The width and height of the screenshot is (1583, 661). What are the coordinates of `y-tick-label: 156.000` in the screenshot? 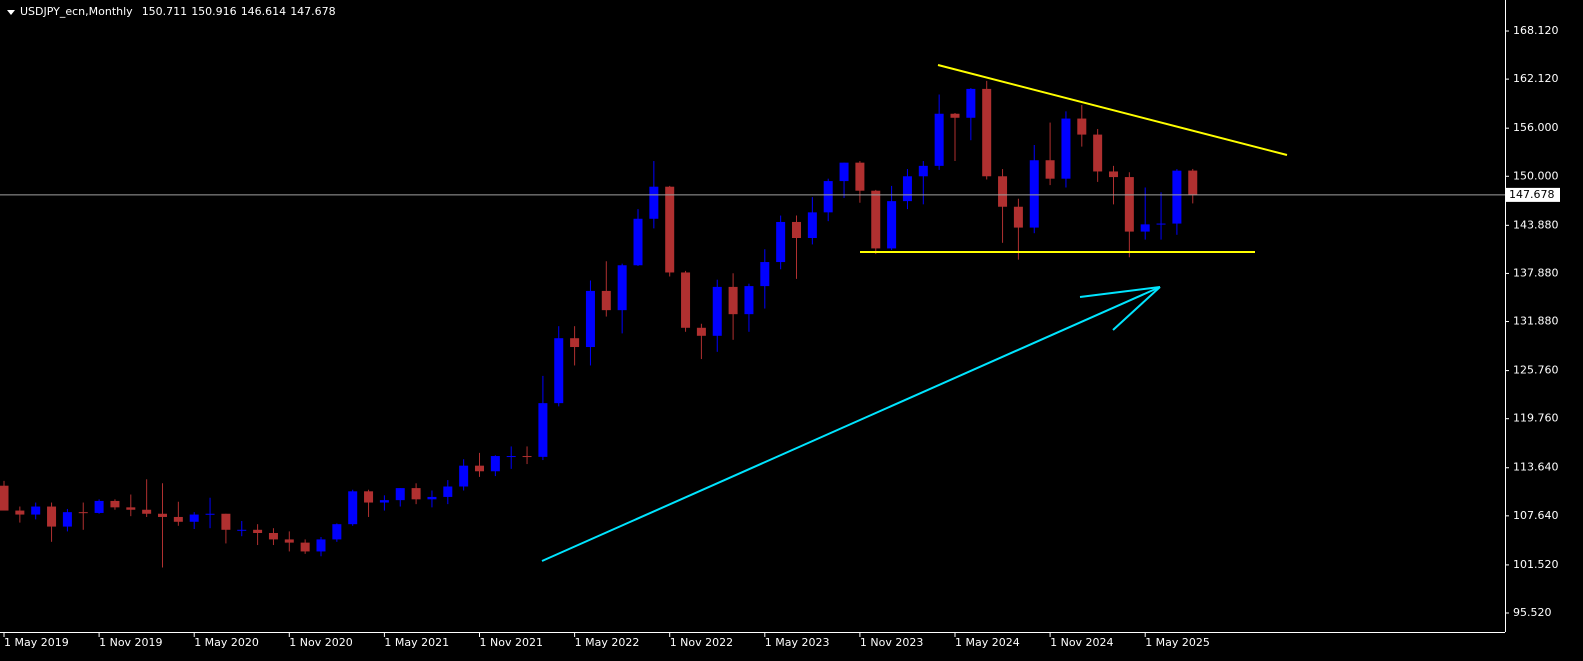 It's located at (1536, 127).